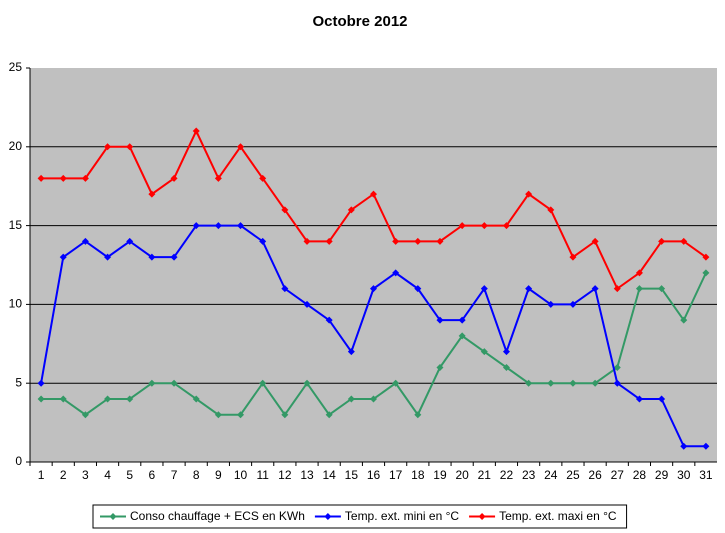 The image size is (725, 533). Describe the element at coordinates (402, 516) in the screenshot. I see `legend-label: Temp. ext. mini en °C` at that location.